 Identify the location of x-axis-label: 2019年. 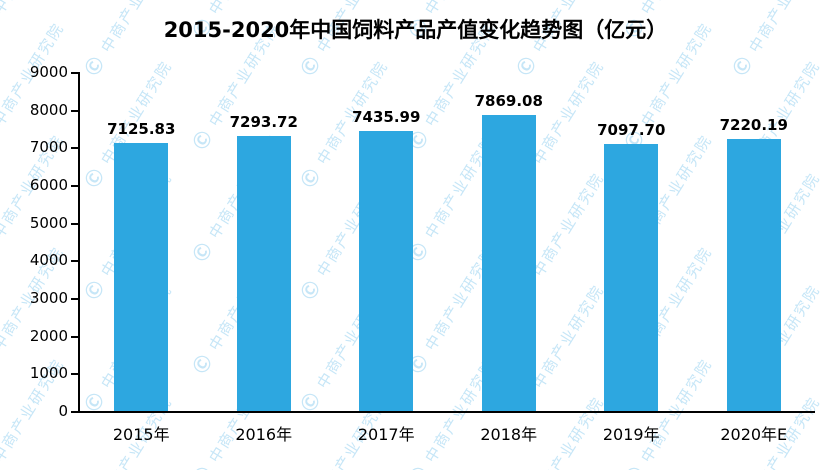
(631, 434).